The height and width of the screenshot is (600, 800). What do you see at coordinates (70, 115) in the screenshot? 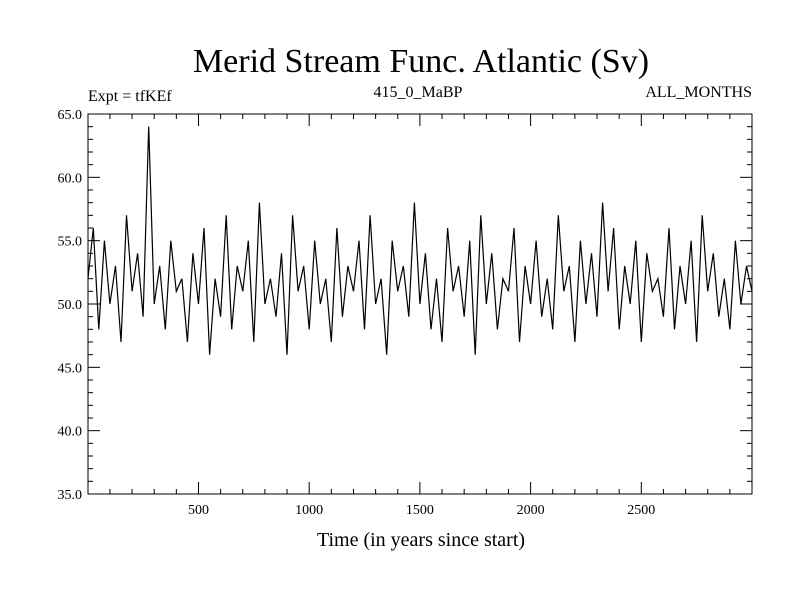
I see `y-tick-label: 65.0` at bounding box center [70, 115].